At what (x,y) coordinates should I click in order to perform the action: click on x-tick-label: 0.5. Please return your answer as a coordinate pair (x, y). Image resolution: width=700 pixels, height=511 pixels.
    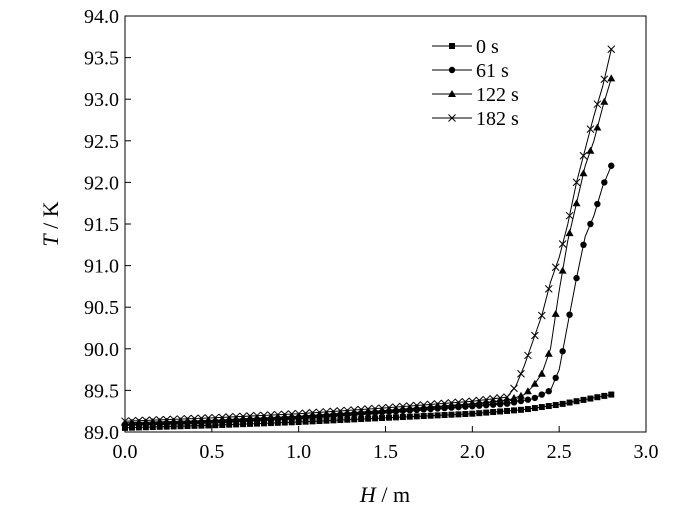
    Looking at the image, I should click on (211, 452).